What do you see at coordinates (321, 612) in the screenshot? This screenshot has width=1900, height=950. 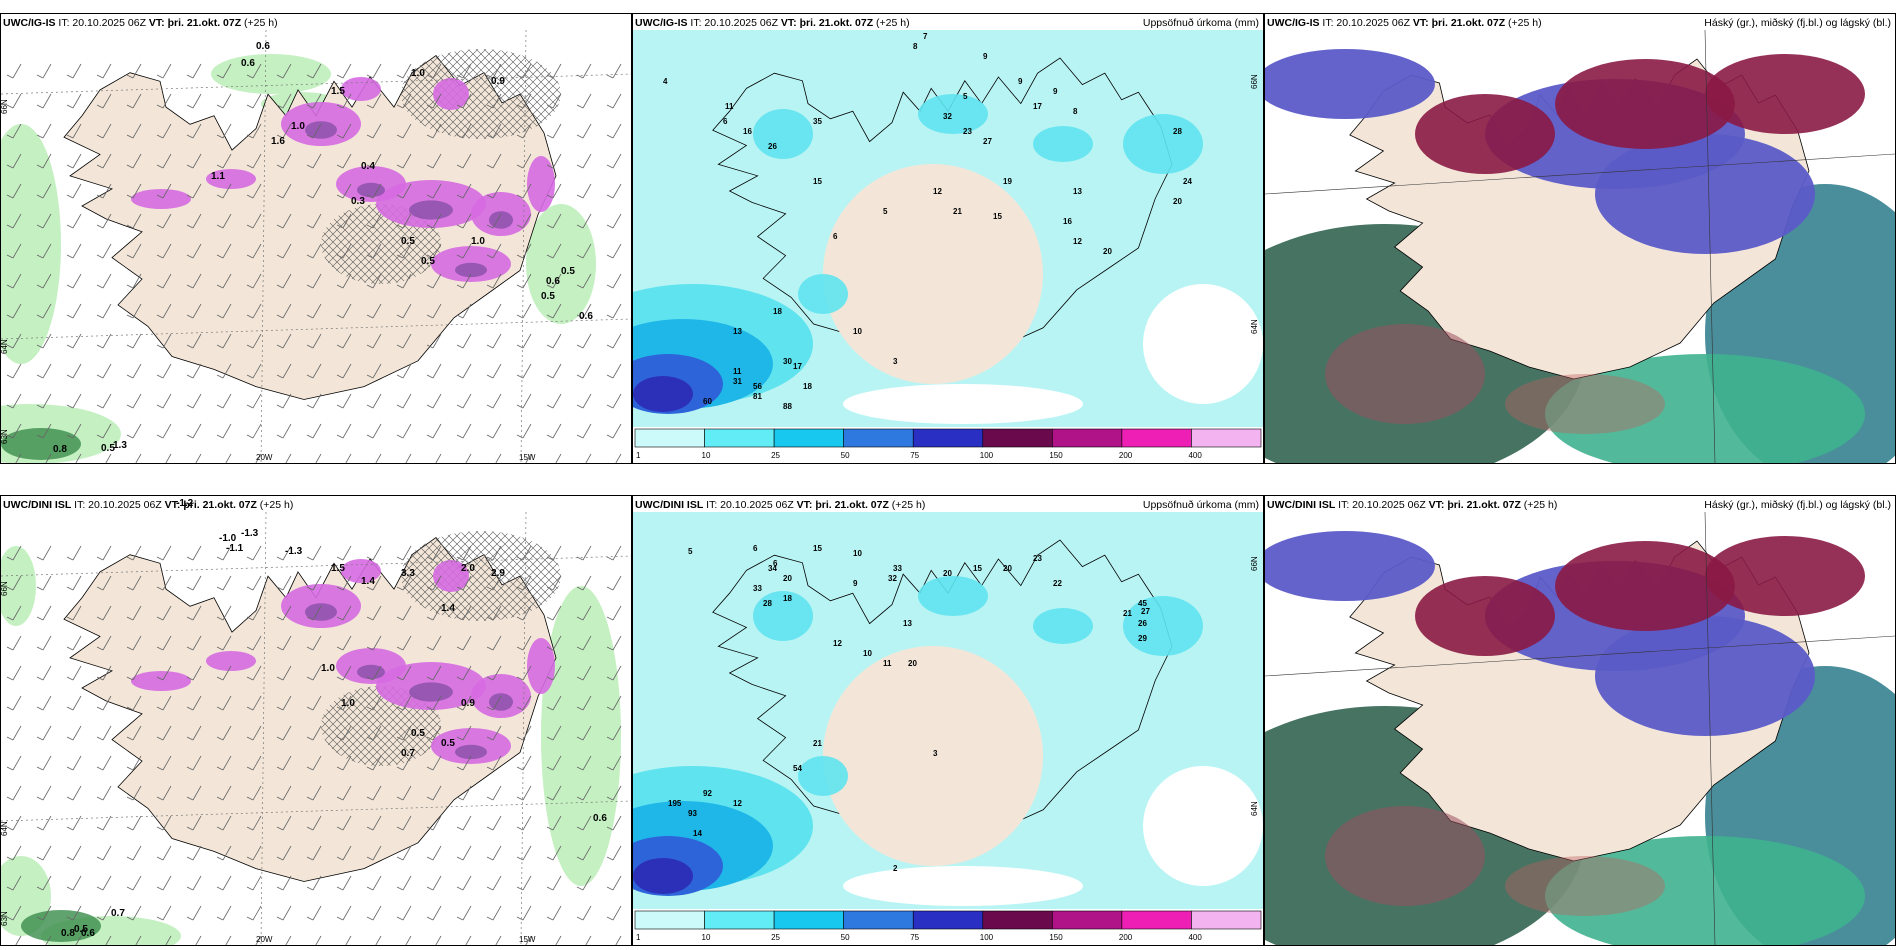 I see `icing-core` at bounding box center [321, 612].